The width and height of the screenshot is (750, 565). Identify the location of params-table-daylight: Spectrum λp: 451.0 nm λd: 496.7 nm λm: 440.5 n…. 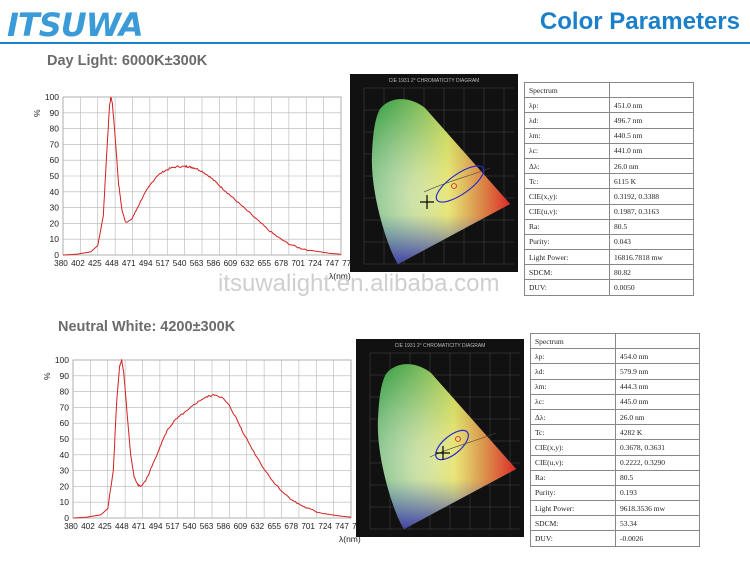
(609, 189).